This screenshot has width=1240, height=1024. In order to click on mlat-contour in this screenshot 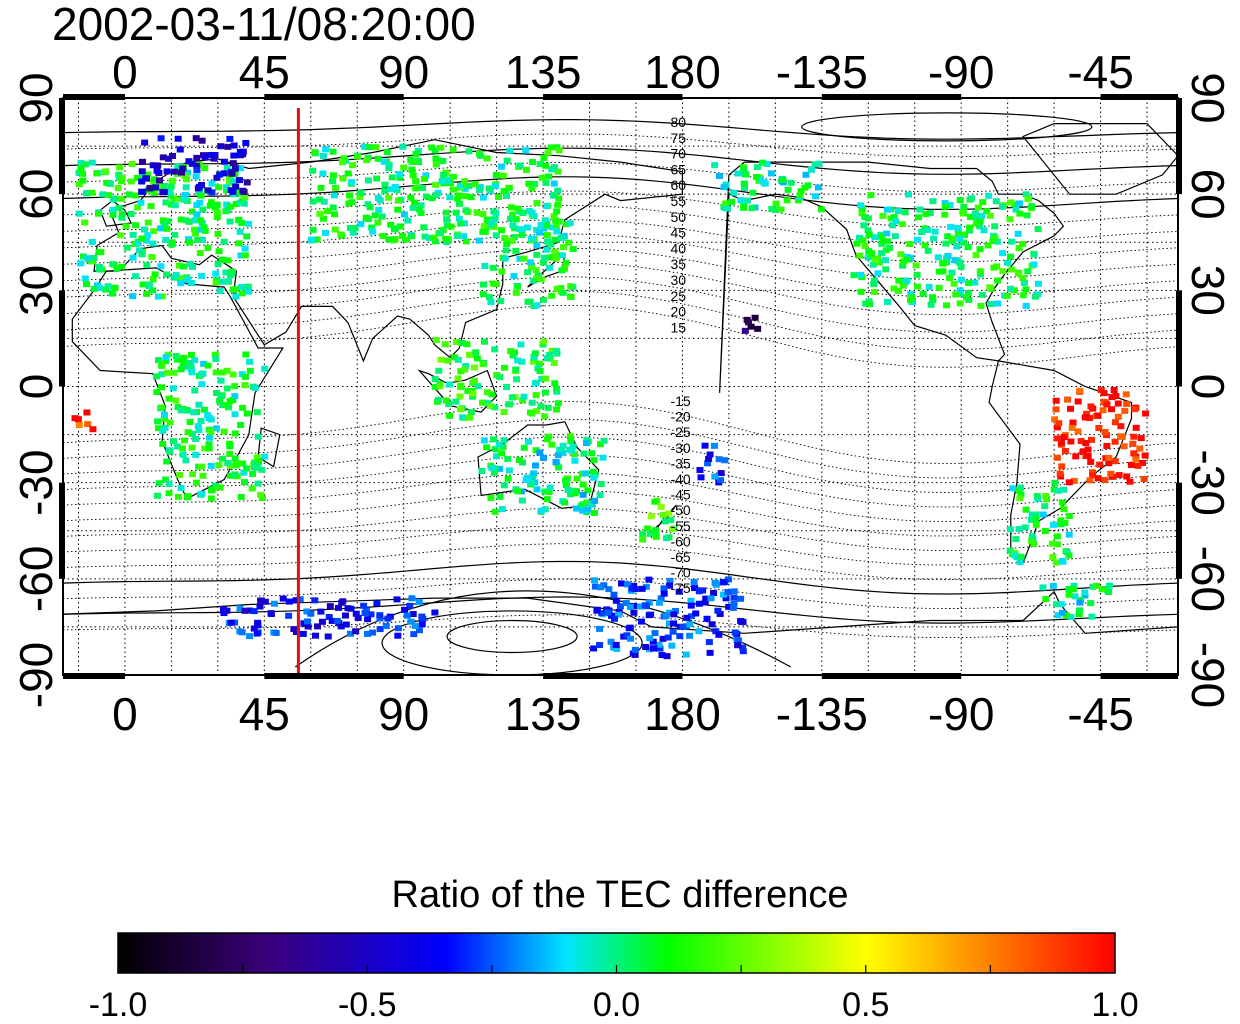, I will do `click(620, 320)`.